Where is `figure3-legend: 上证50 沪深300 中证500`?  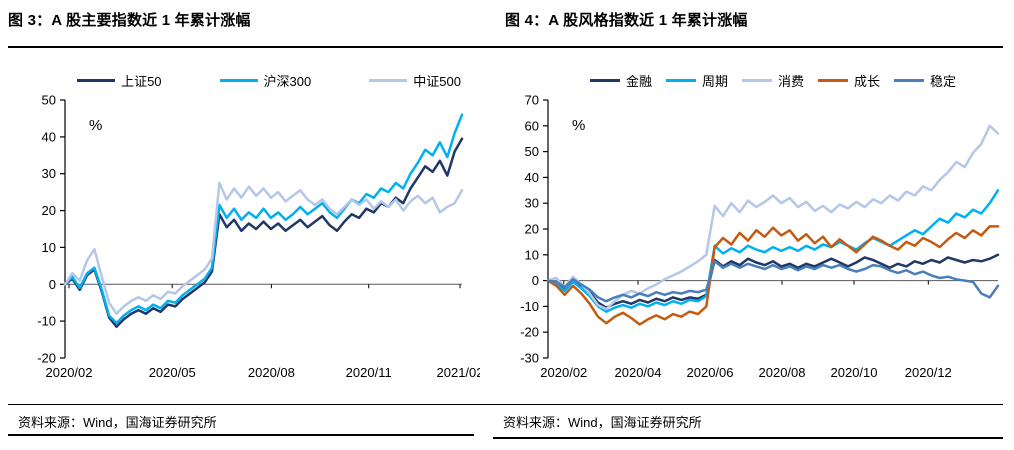 figure3-legend: 上证50 沪深300 中证500 is located at coordinates (245, 80).